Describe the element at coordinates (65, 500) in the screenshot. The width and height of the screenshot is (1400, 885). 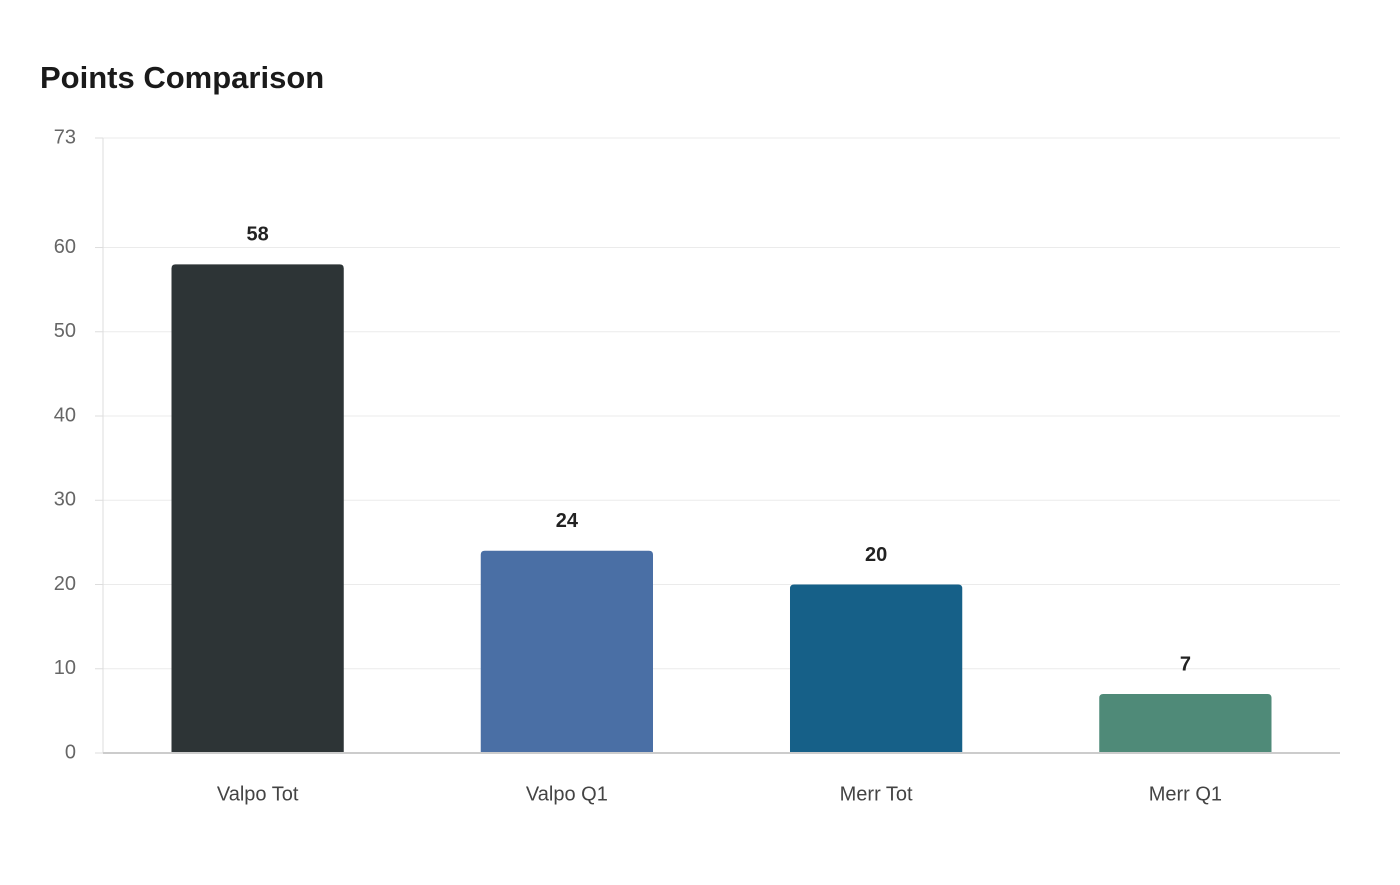
I see `y-tick-label: 30` at that location.